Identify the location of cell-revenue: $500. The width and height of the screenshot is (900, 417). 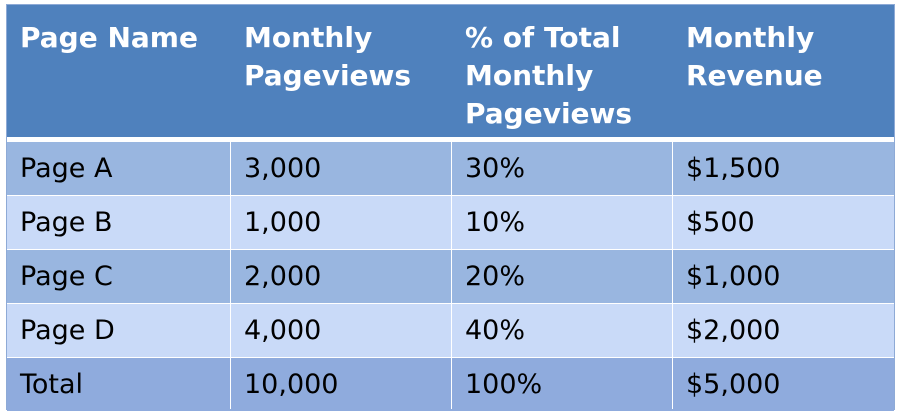
(720, 222).